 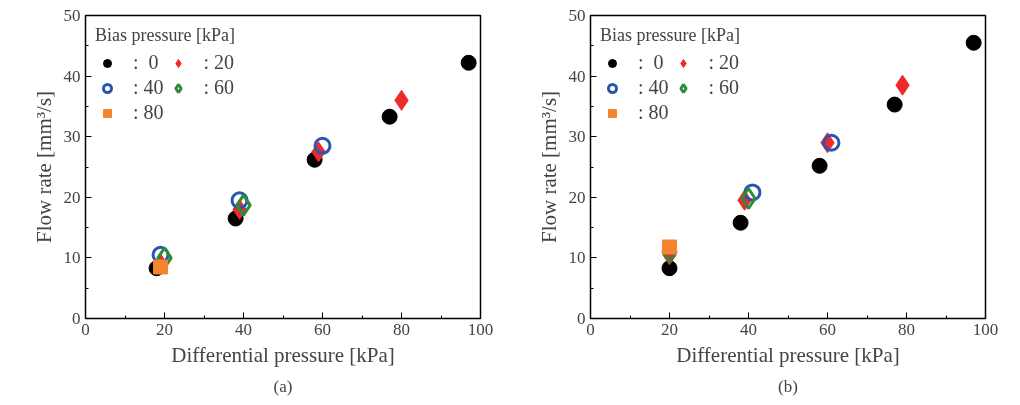 What do you see at coordinates (283, 386) in the screenshot?
I see `text: (a)` at bounding box center [283, 386].